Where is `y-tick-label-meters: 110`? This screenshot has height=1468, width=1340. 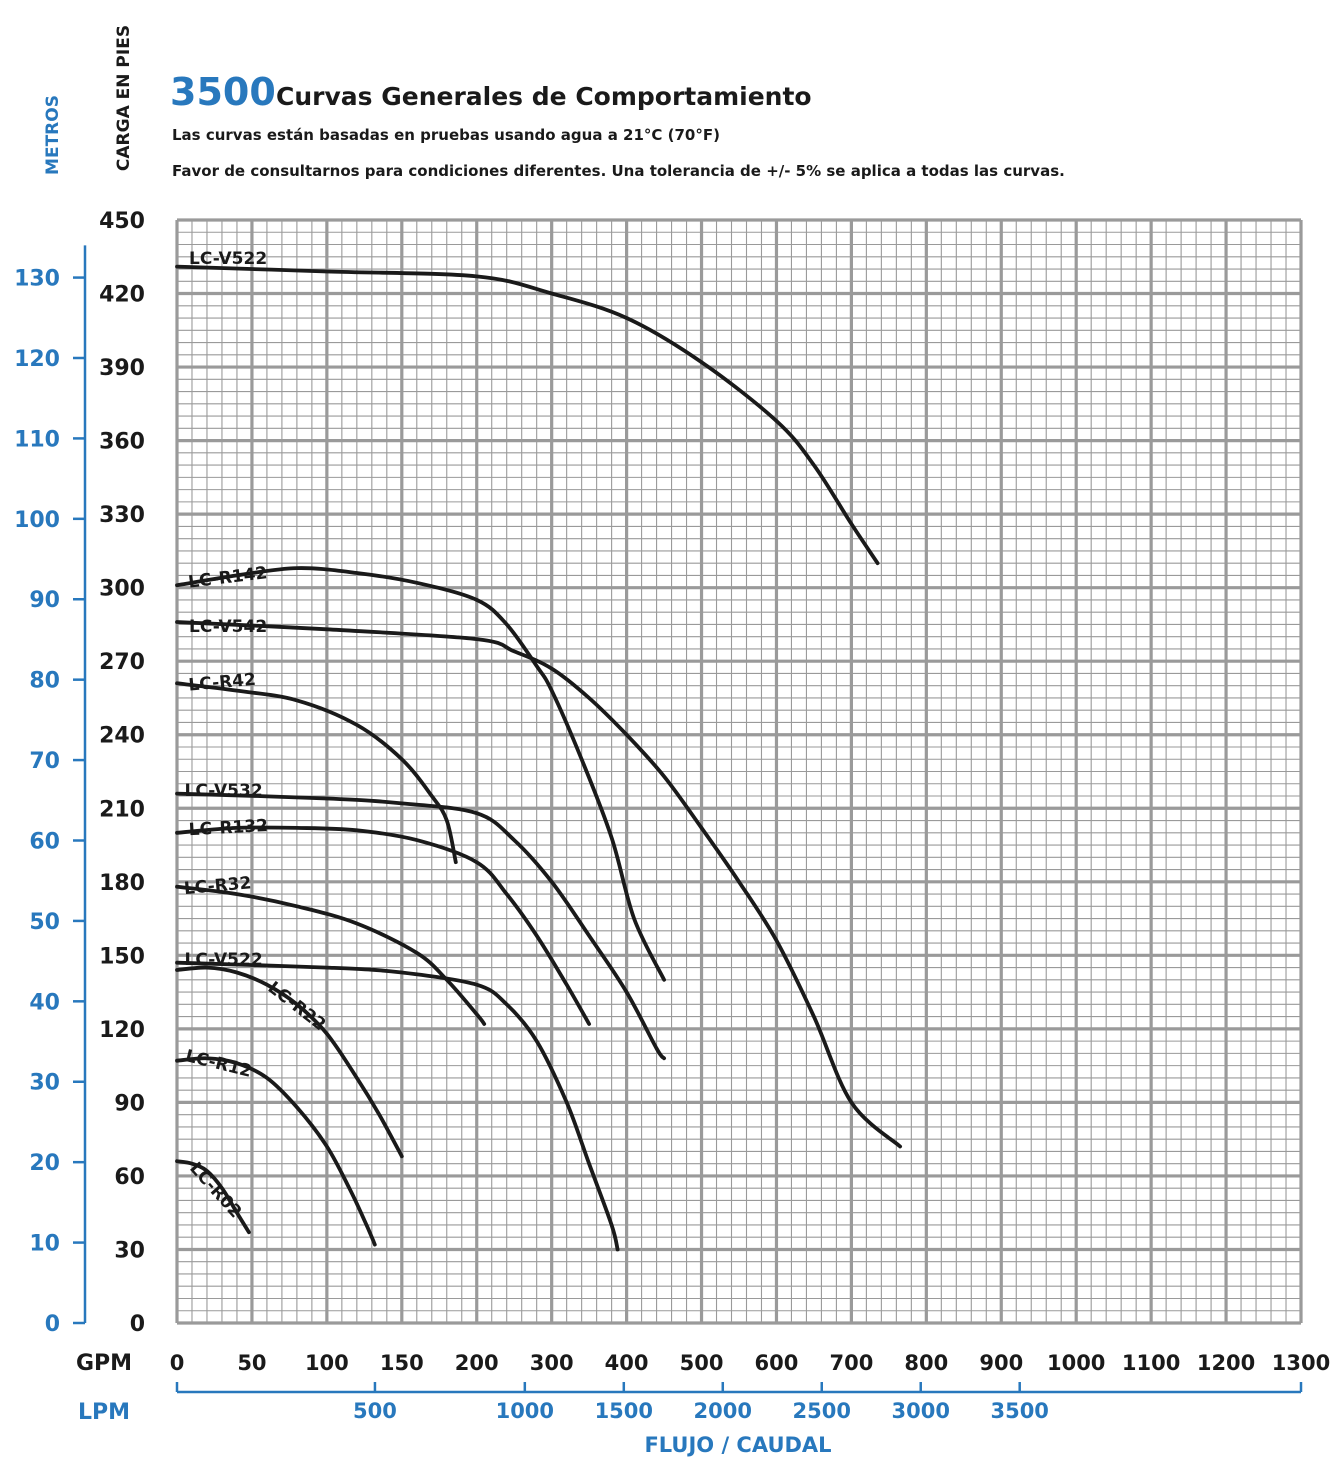
y-tick-label-meters: 110 is located at coordinates (37, 439).